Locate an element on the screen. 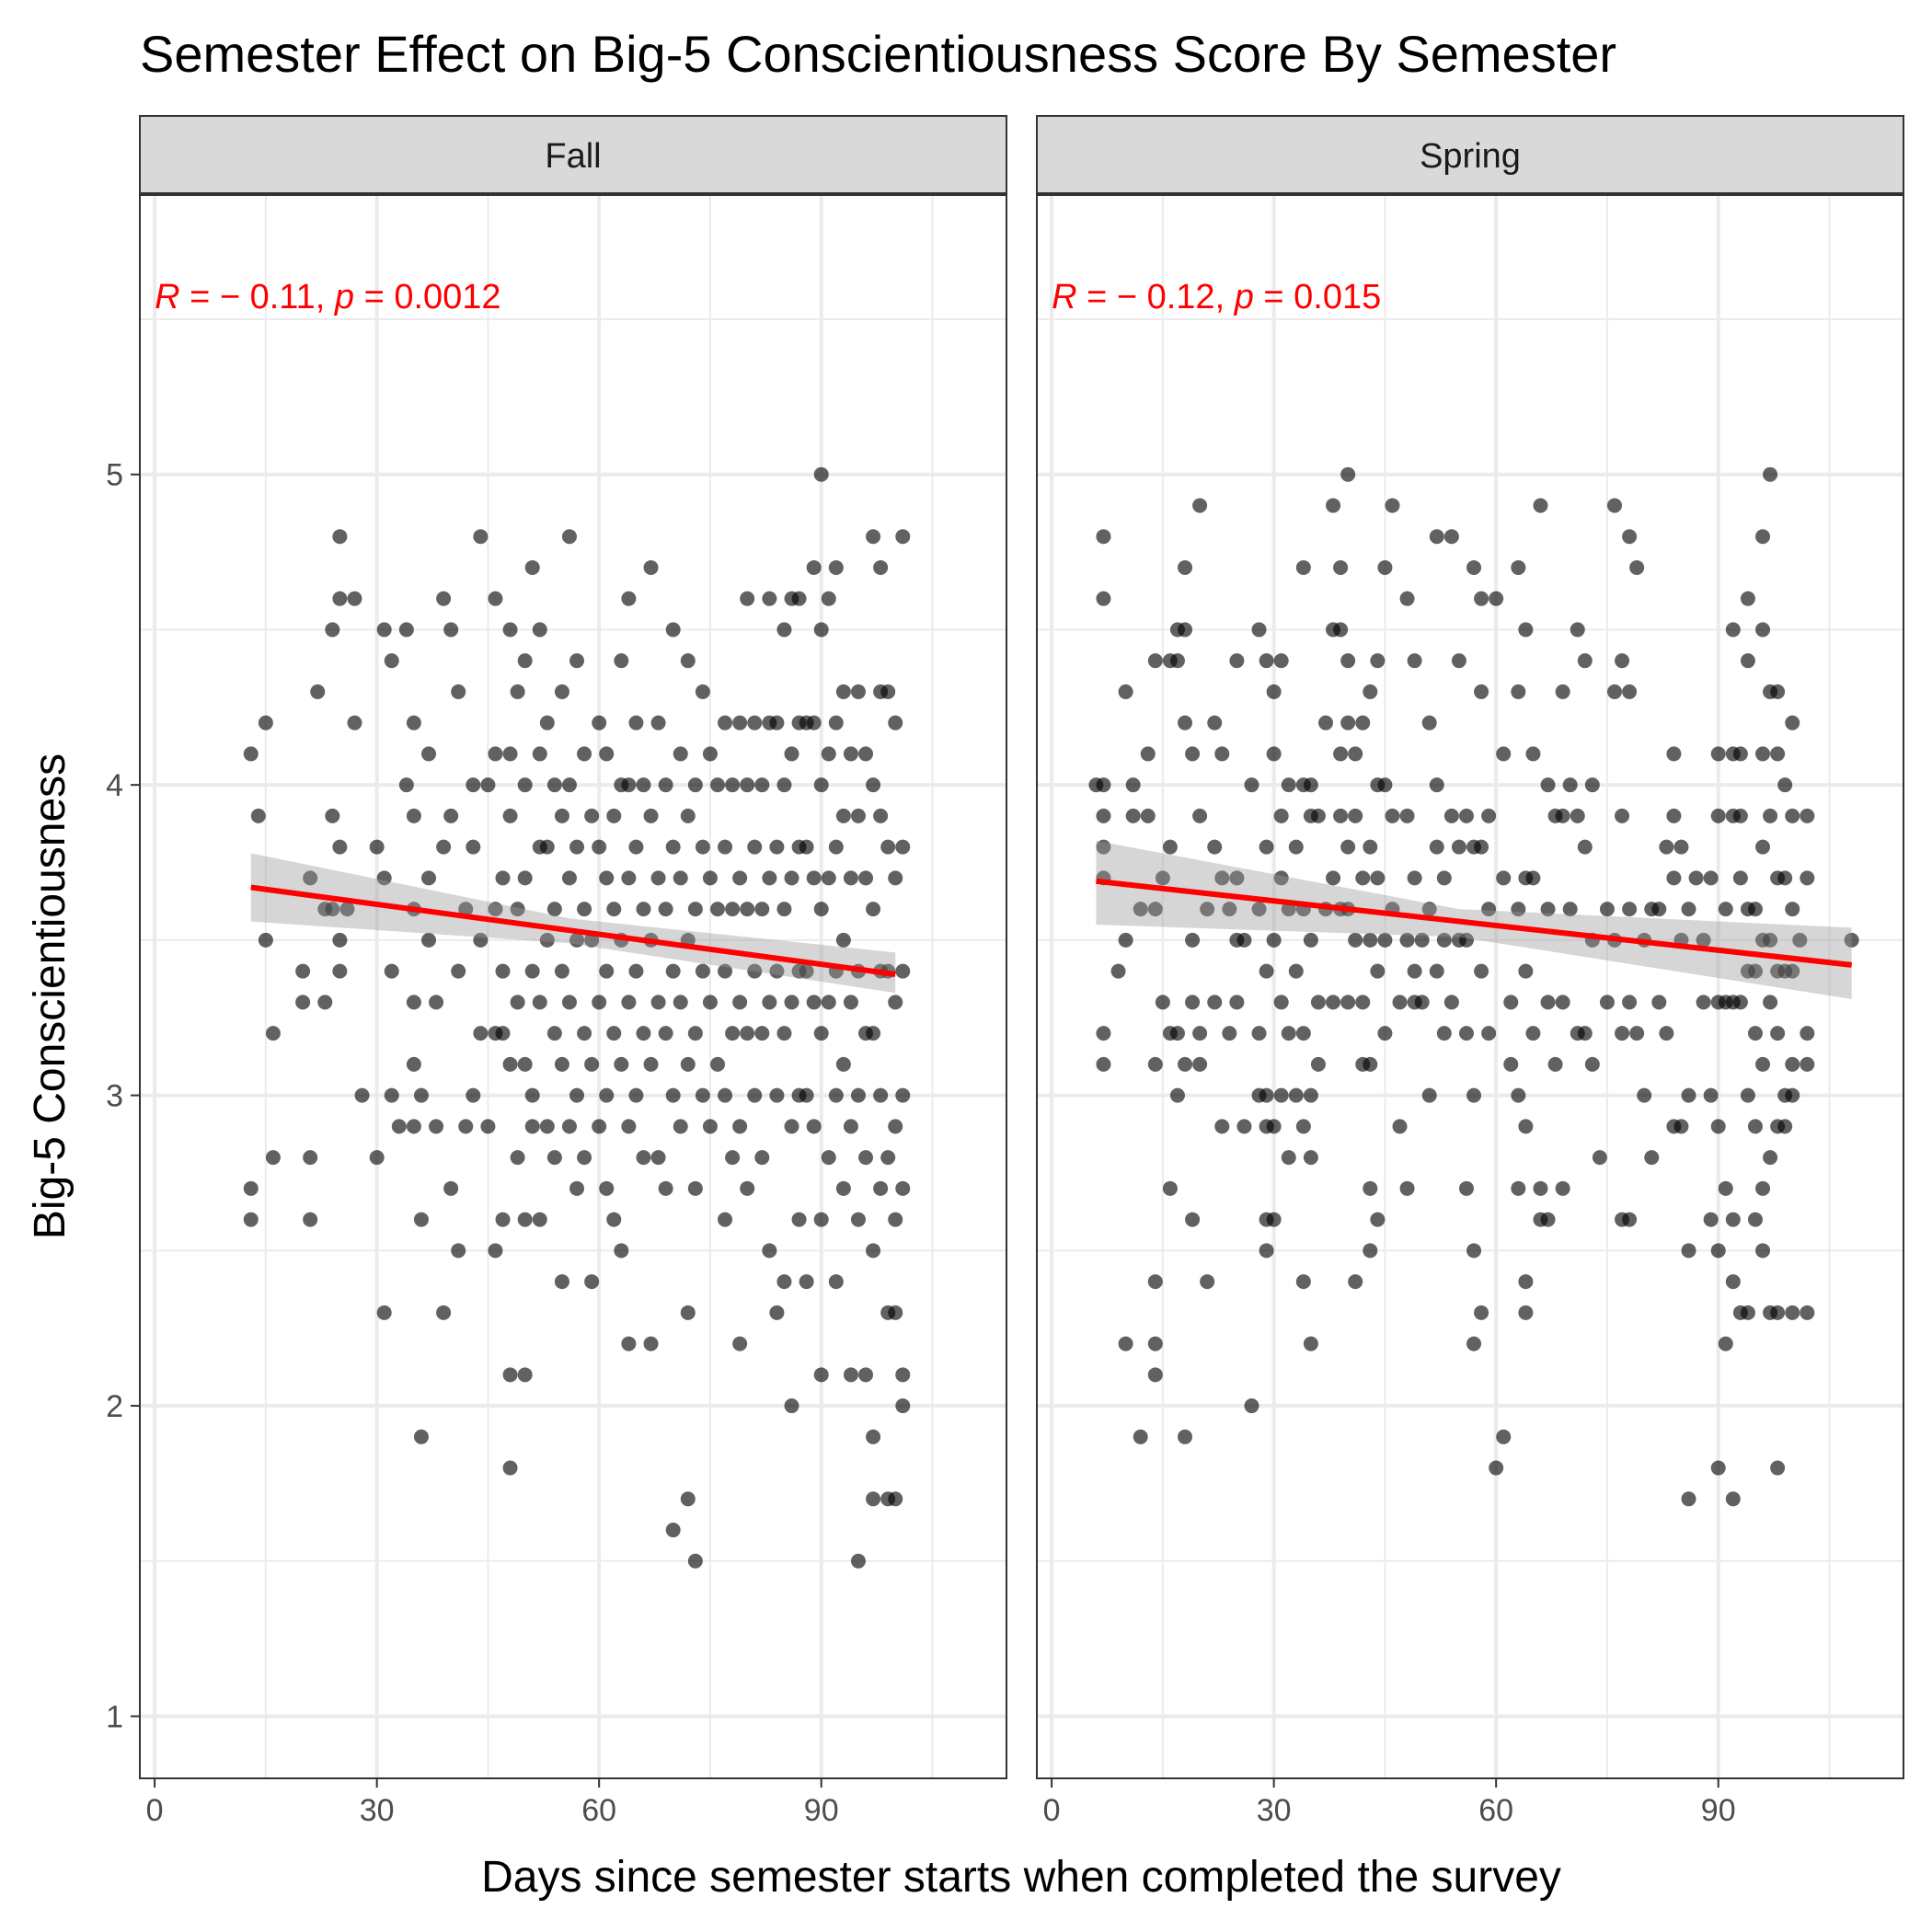 Image resolution: width=1932 pixels, height=1932 pixels. correlation-annotation: R = − 0.11, p = 0.0012 is located at coordinates (327, 297).